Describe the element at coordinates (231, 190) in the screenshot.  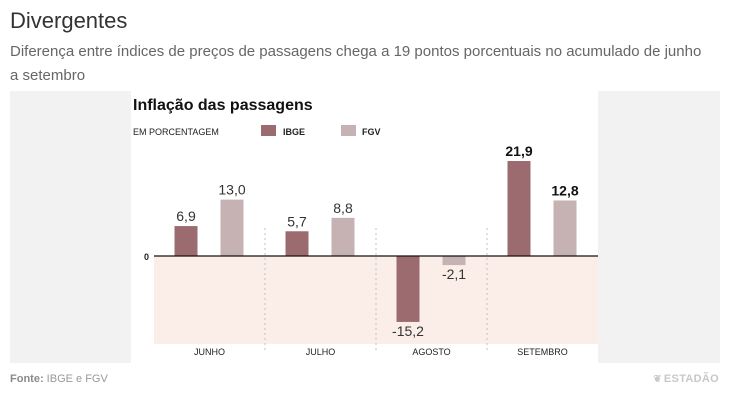
I see `data-label: 13,0` at that location.